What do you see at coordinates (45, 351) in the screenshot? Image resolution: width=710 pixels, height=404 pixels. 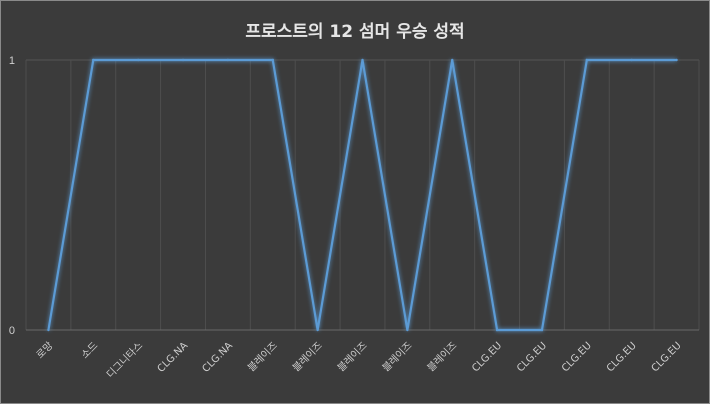 I see `x-tick-label: 로망` at bounding box center [45, 351].